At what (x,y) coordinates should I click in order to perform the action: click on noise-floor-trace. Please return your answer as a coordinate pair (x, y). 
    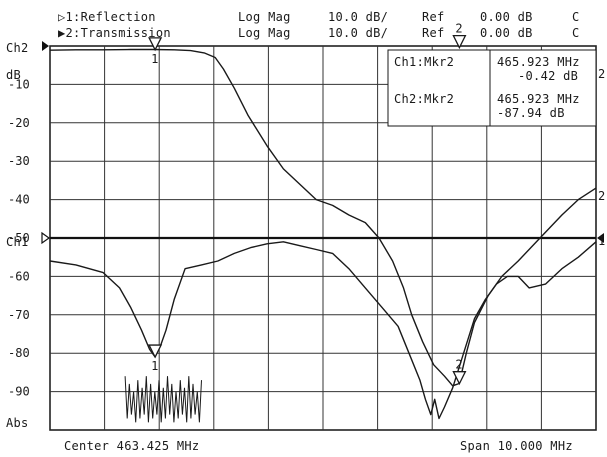
    Looking at the image, I should click on (163, 399).